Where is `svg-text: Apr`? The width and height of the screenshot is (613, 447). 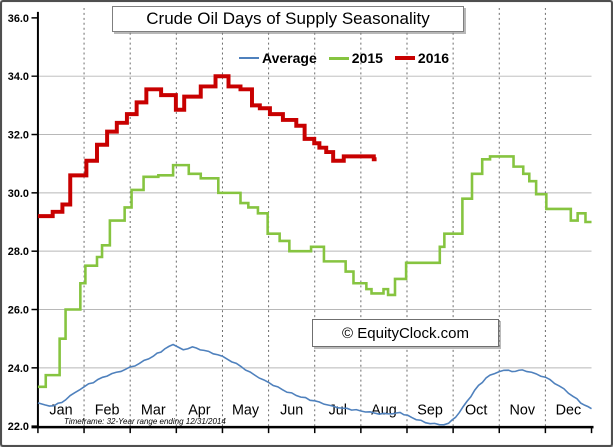 svg-text: Apr is located at coordinates (199, 410).